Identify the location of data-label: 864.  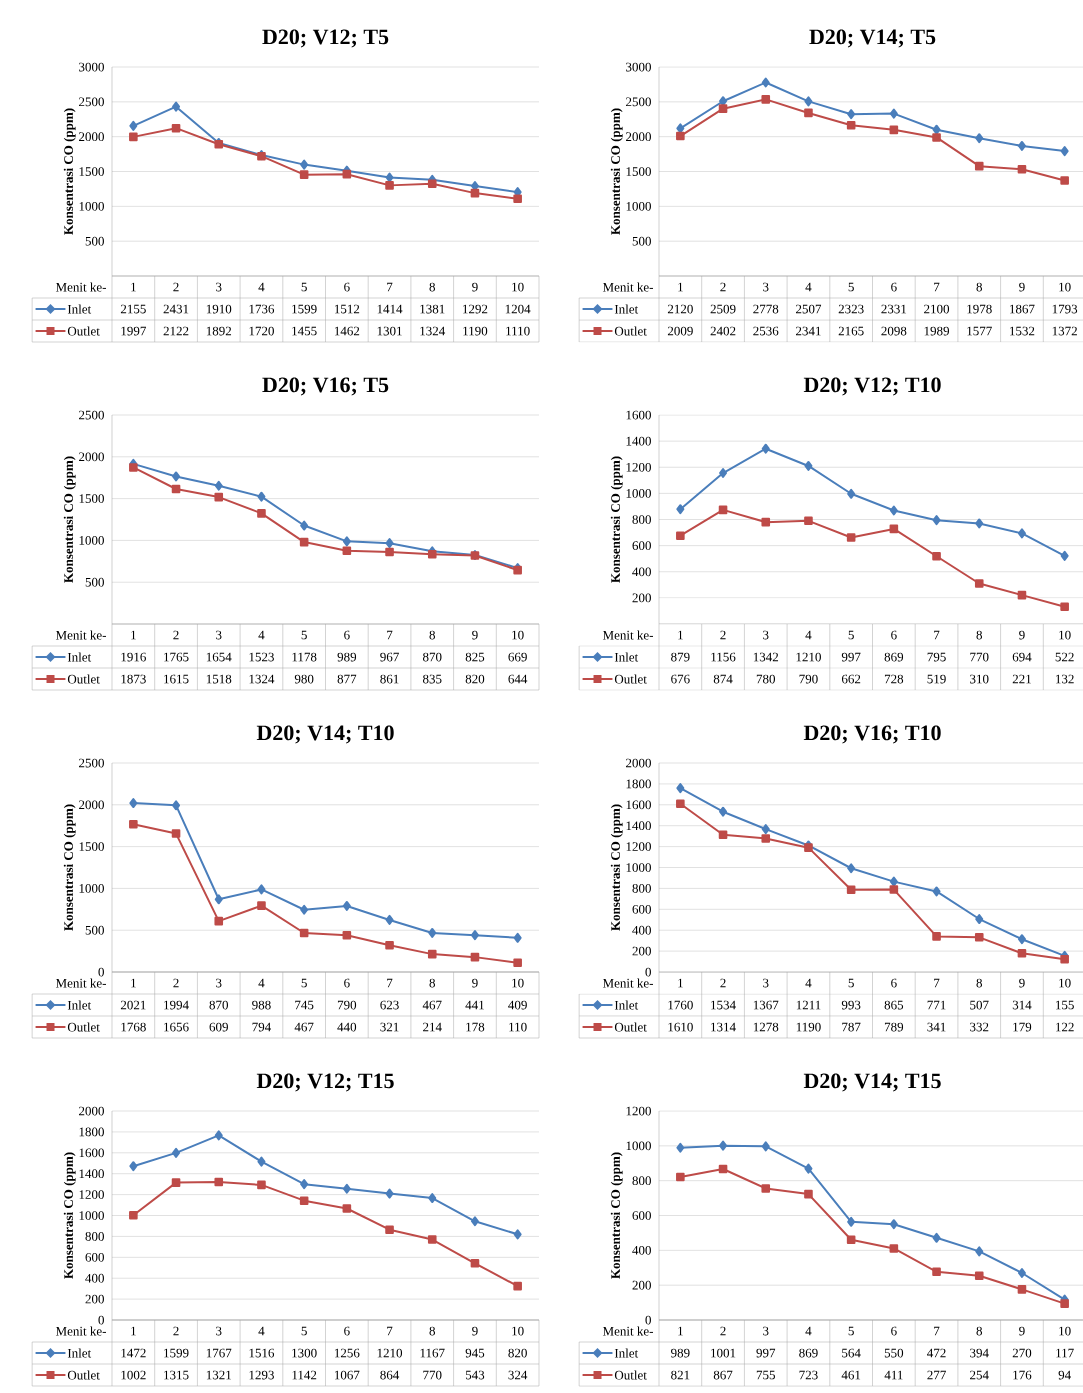
(390, 1375).